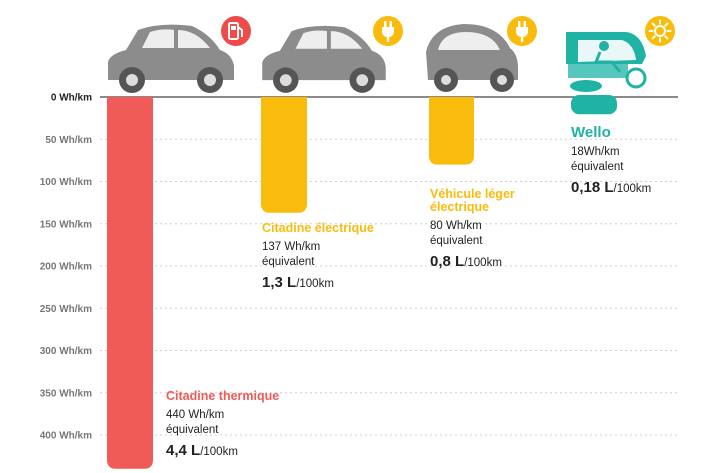  Describe the element at coordinates (66, 267) in the screenshot. I see `y-tick-label: 200 Wh/km` at that location.